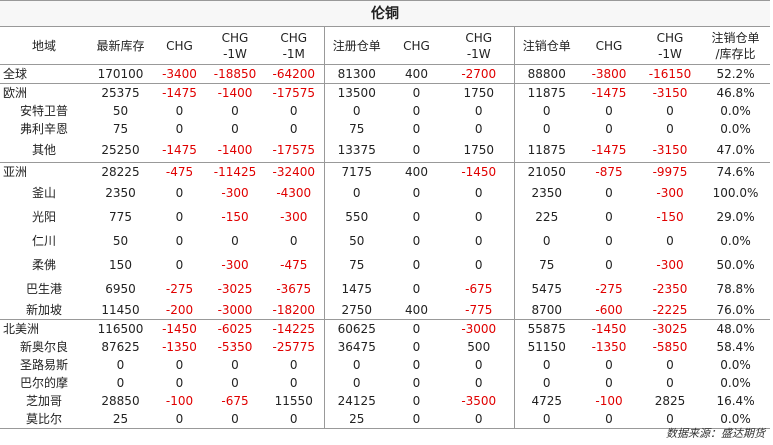 The image size is (773, 445). I want to click on value-cell: 8700, so click(546, 310).